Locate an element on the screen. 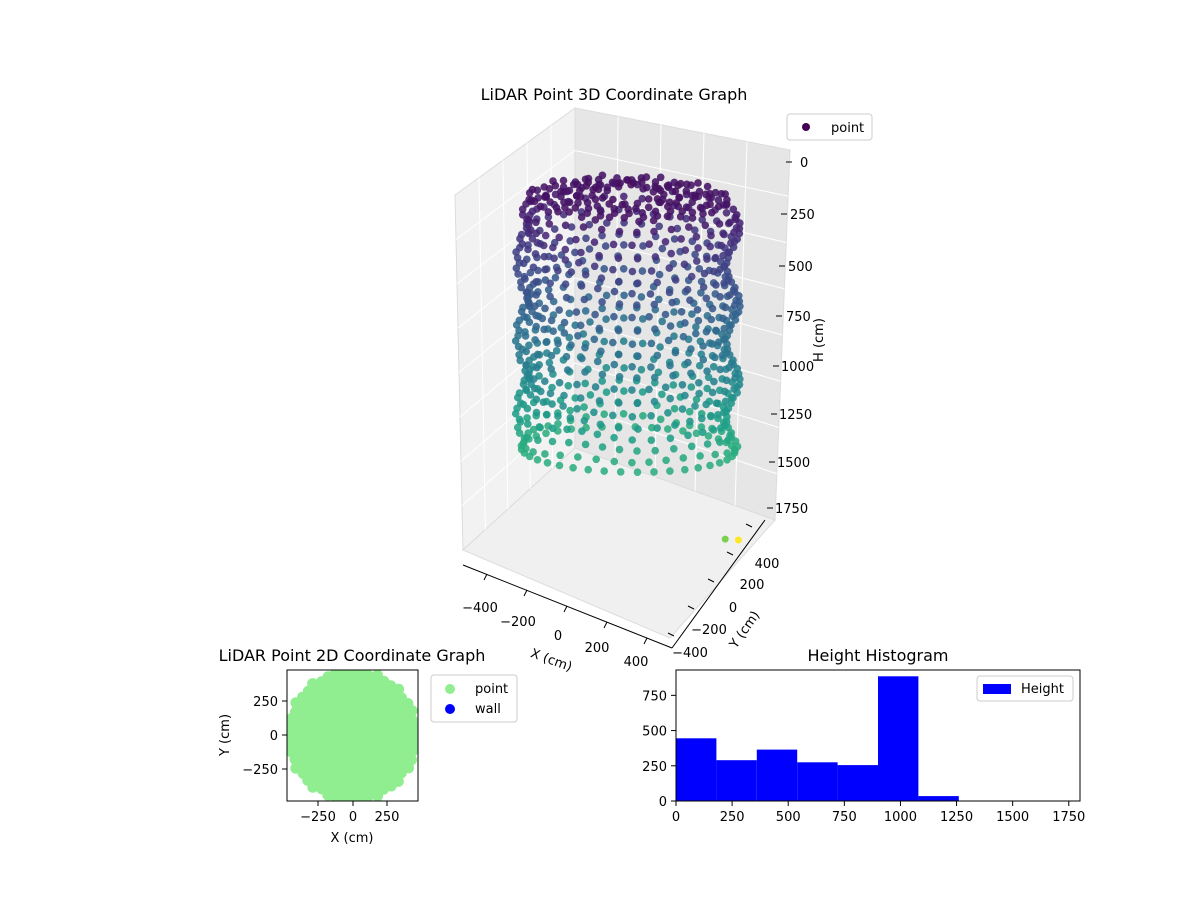 This screenshot has width=1200, height=900. histogram-x-tick-label: 1750 is located at coordinates (1068, 817).